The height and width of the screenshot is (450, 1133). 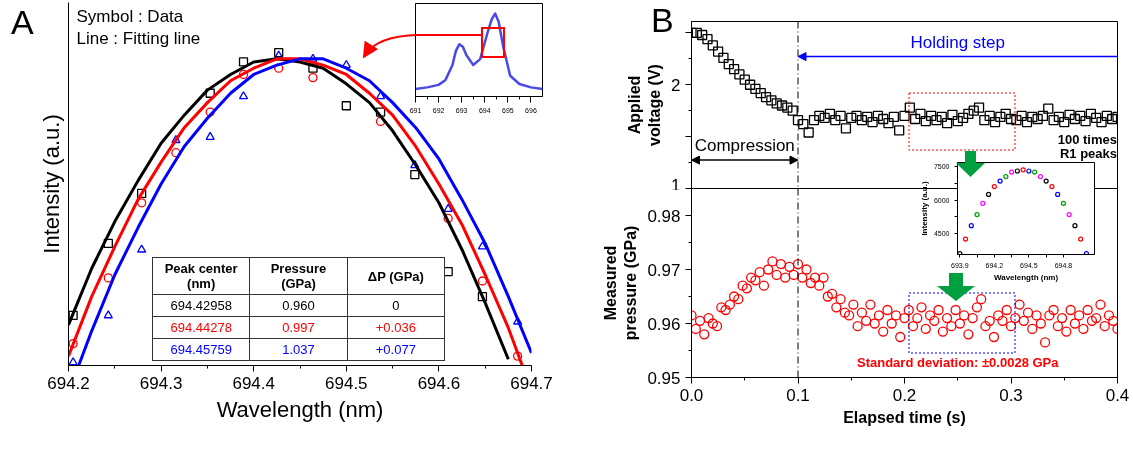 I want to click on annotation: Standard deviation: ±0.0028 GPa, so click(x=958, y=362).